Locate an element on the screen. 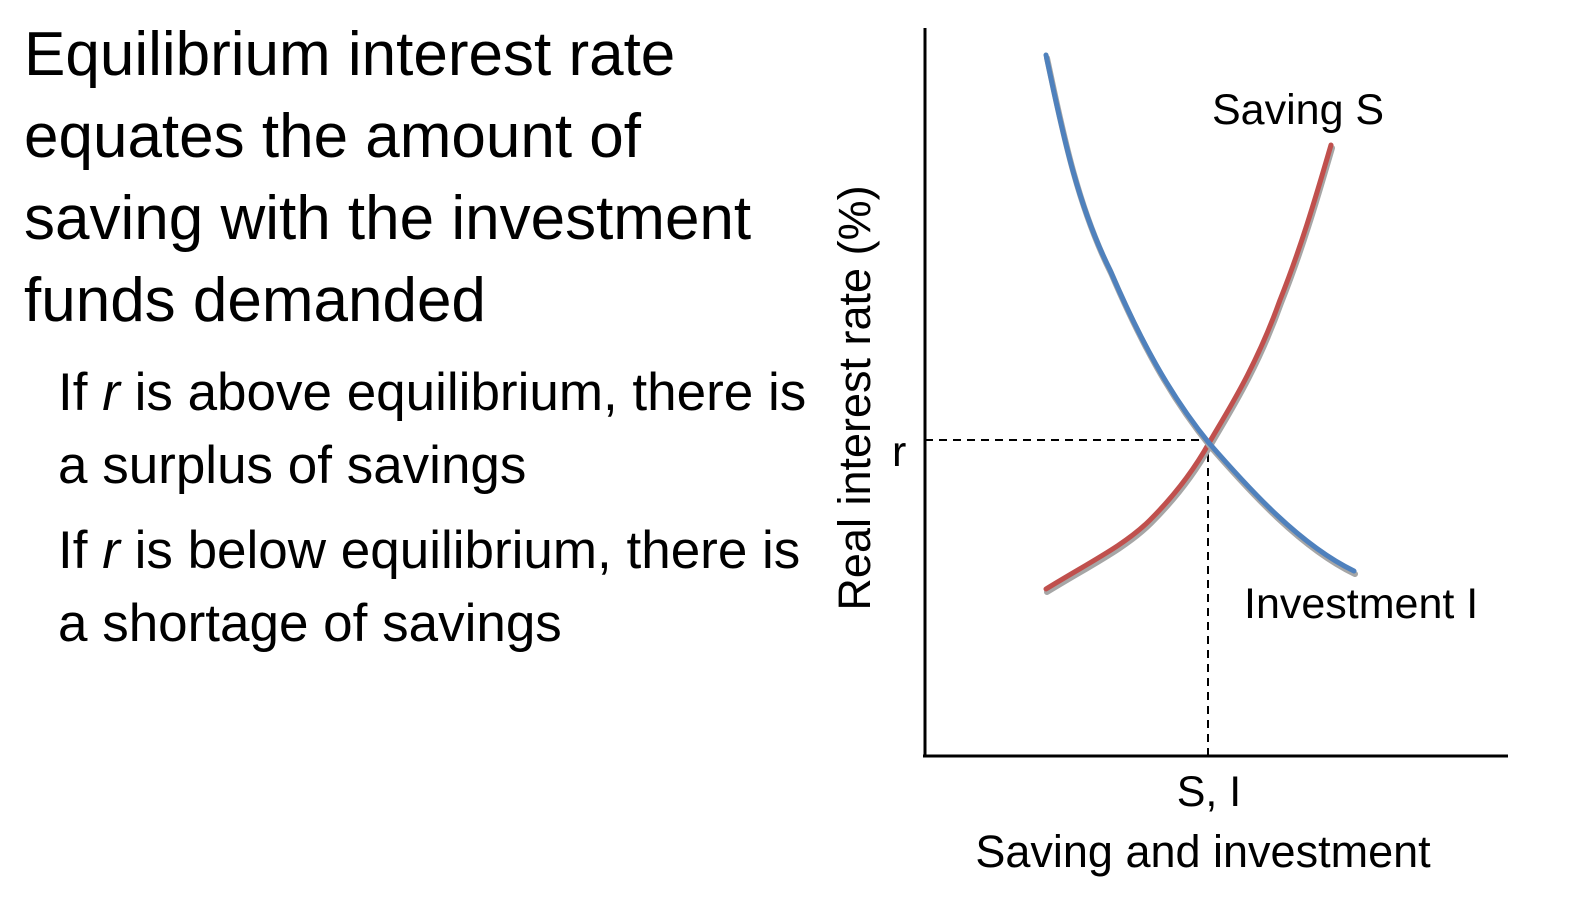  y-axis-label: Real interest rate (%) is located at coordinates (854, 397).